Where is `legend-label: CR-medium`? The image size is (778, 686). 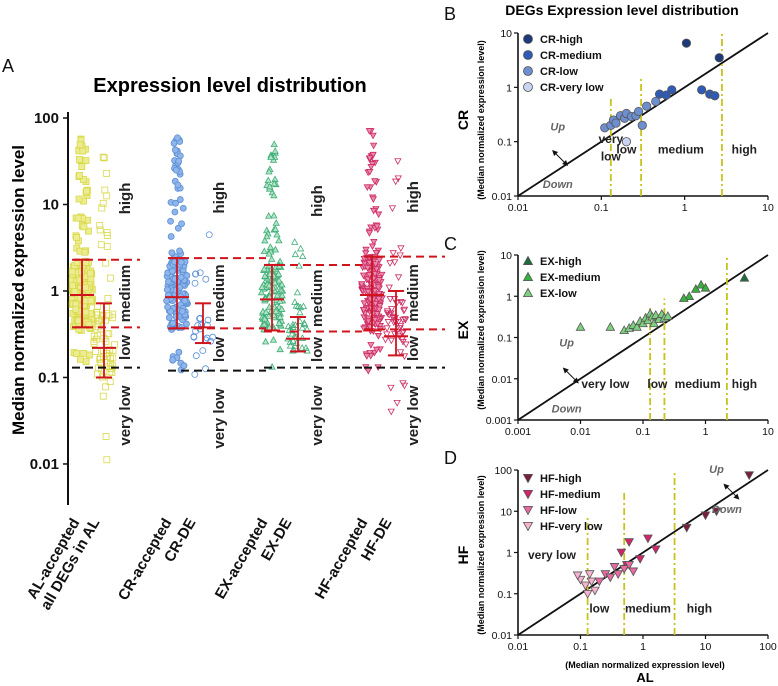
legend-label: CR-medium is located at coordinates (571, 56).